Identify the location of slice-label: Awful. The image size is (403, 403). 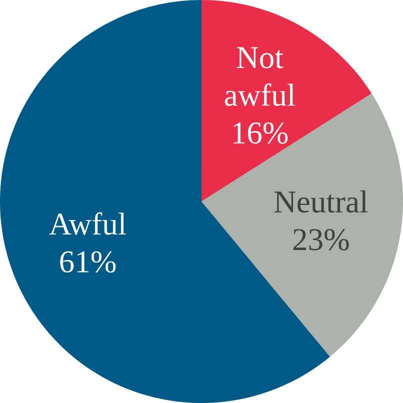
(87, 223).